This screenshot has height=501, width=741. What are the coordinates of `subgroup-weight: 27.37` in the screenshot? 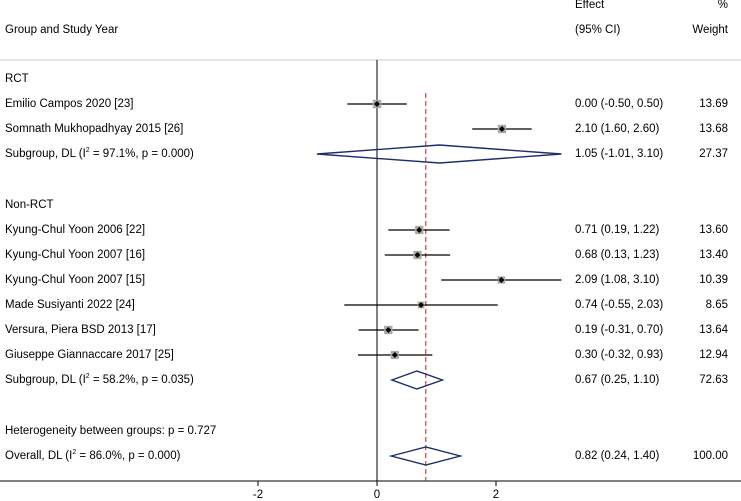 It's located at (713, 154).